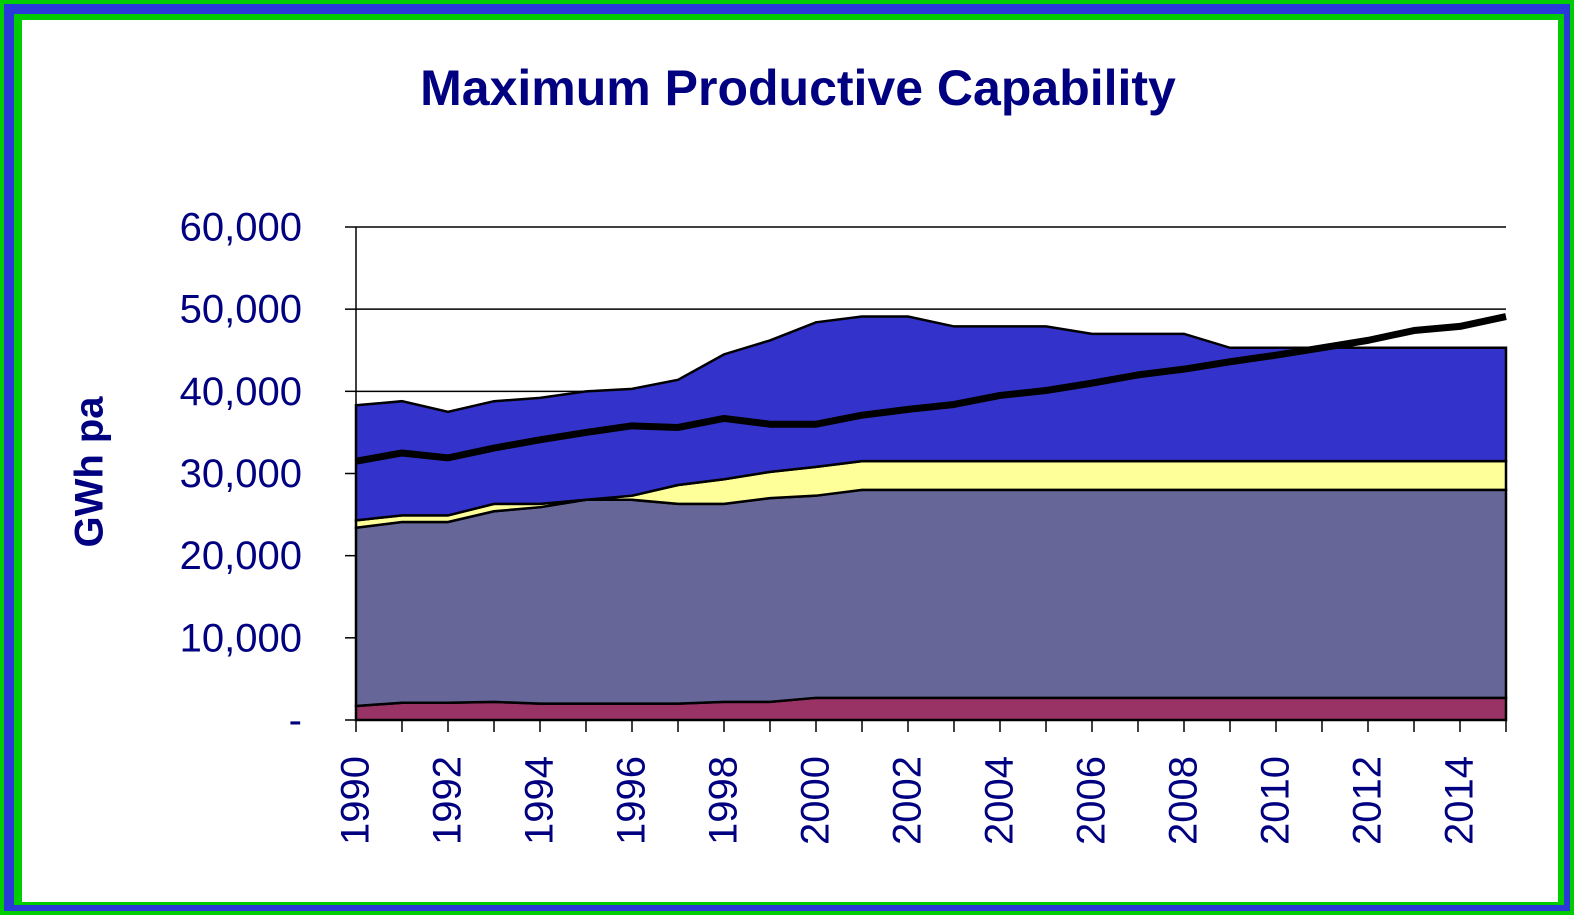  What do you see at coordinates (1092, 800) in the screenshot?
I see `x-tick-label: 2006` at bounding box center [1092, 800].